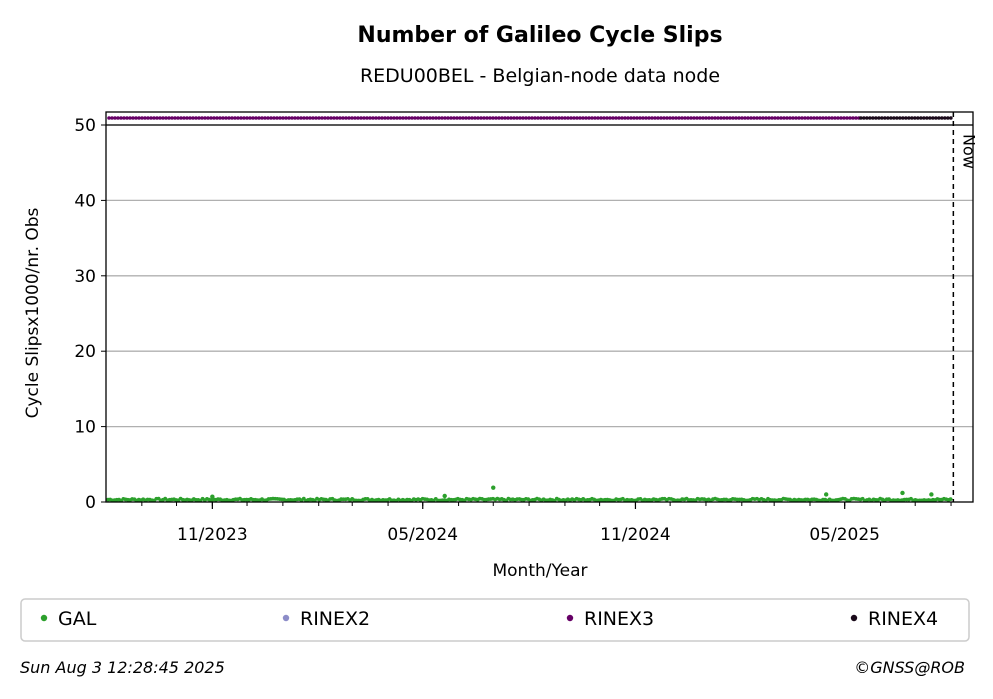 Image resolution: width=993 pixels, height=699 pixels. Describe the element at coordinates (844, 535) in the screenshot. I see `x-tick-label: 05/2025` at that location.